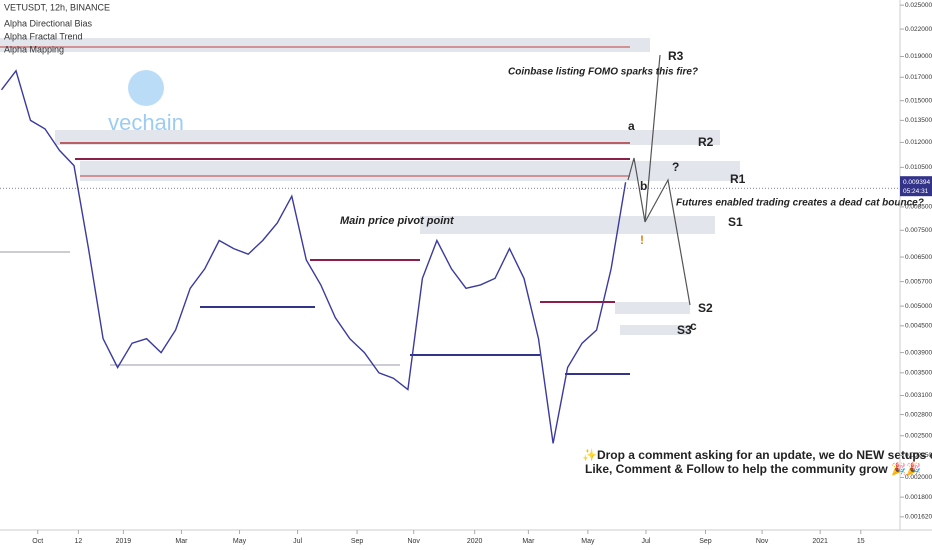 This screenshot has height=550, width=932. I want to click on y-tick-label: 0.006500, so click(918, 257).